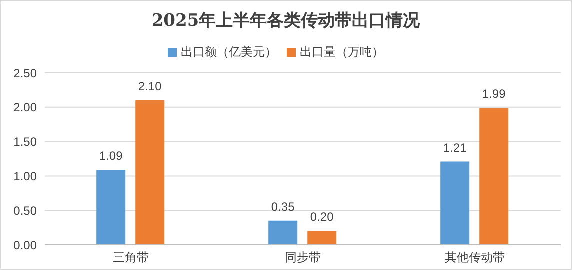 The image size is (572, 270). I want to click on data-label: 2.10, so click(150, 87).